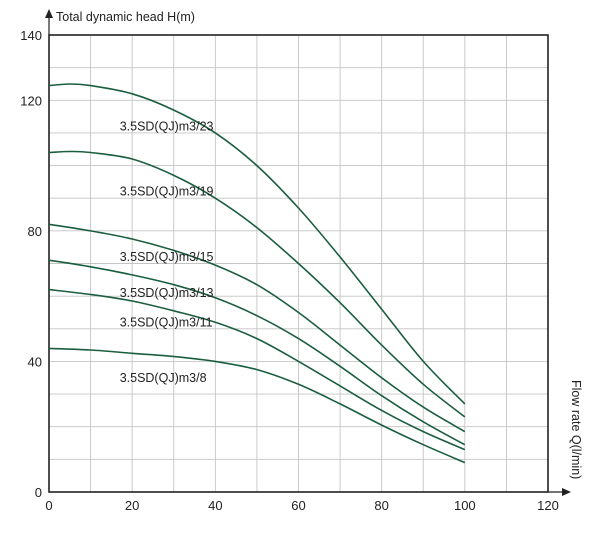 This screenshot has height=535, width=607. What do you see at coordinates (566, 492) in the screenshot?
I see `x-axis-arrow` at bounding box center [566, 492].